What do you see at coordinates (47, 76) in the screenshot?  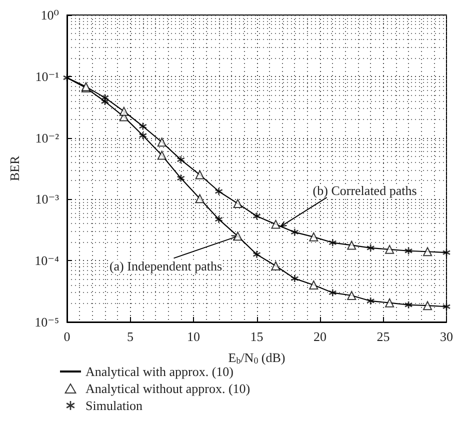 I see `y-tick-label: 10⁻¹` at bounding box center [47, 76].